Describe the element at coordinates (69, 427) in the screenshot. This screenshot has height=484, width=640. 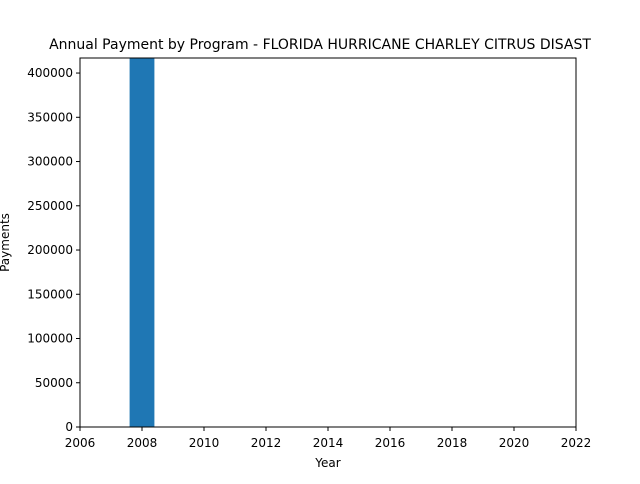
I see `y-tick-label-0: 0` at that location.